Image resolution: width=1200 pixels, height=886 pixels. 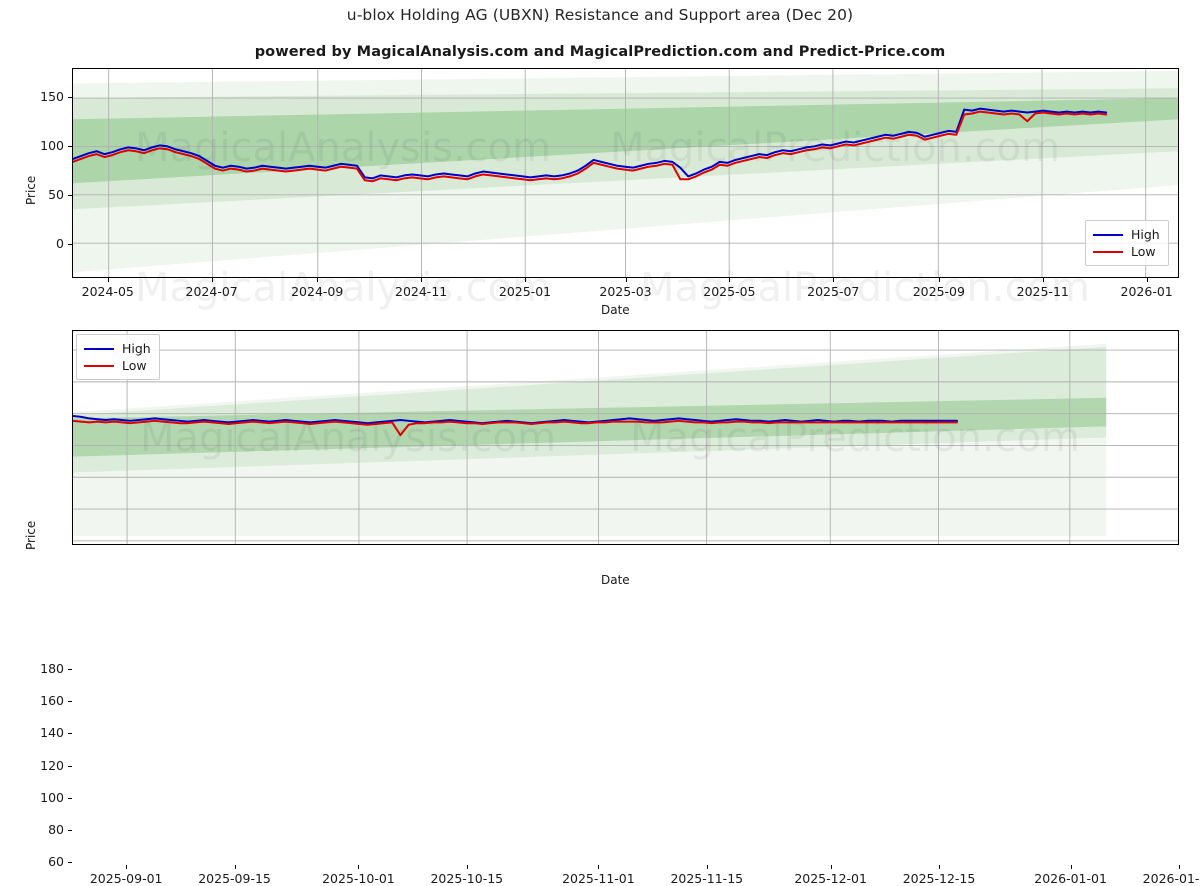 What do you see at coordinates (421, 291) in the screenshot?
I see `x-tick-label: 2024-11` at bounding box center [421, 291].